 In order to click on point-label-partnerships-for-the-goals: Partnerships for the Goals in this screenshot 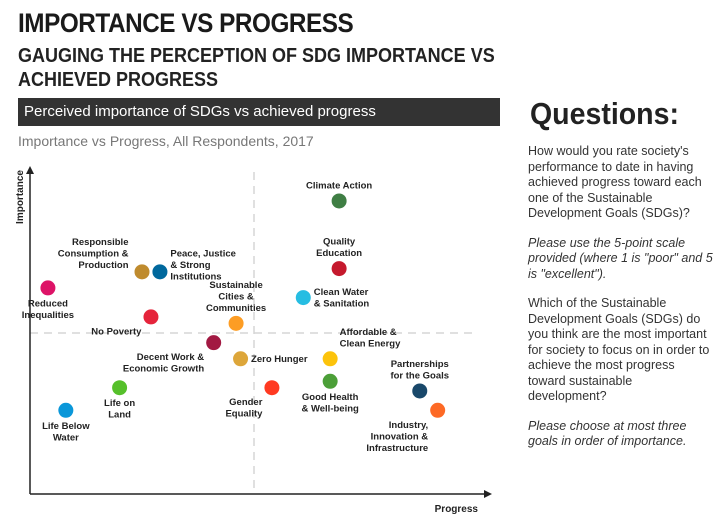, I will do `click(419, 370)`.